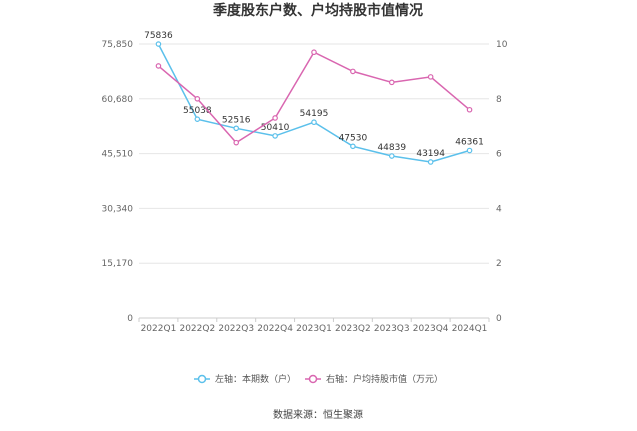 The image size is (637, 431). I want to click on left-tick-label: 75,850, so click(118, 45).